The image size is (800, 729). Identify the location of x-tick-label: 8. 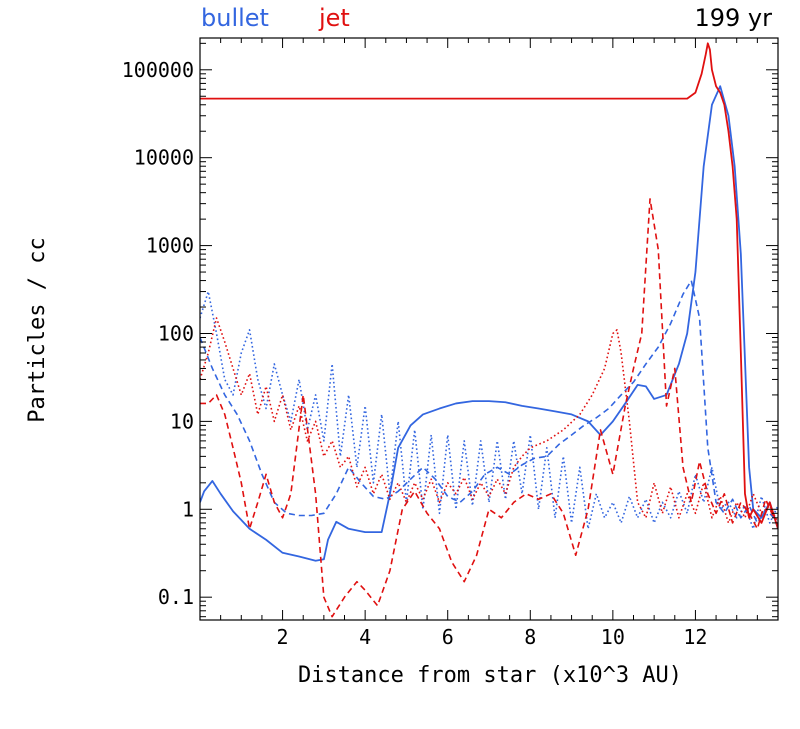
(530, 637).